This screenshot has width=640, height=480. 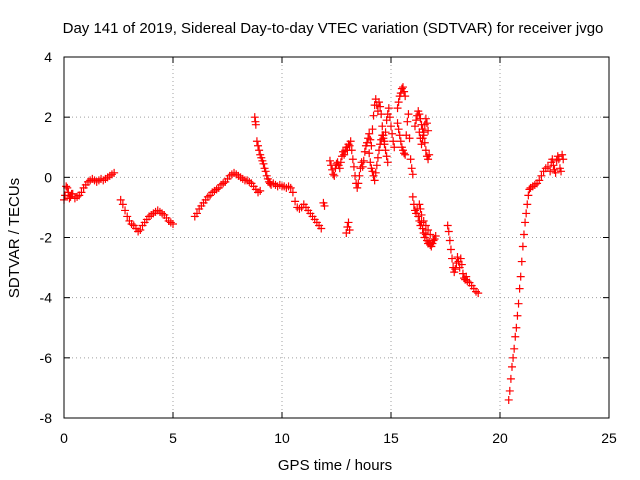 What do you see at coordinates (48, 57) in the screenshot?
I see `y-tick-label: 4` at bounding box center [48, 57].